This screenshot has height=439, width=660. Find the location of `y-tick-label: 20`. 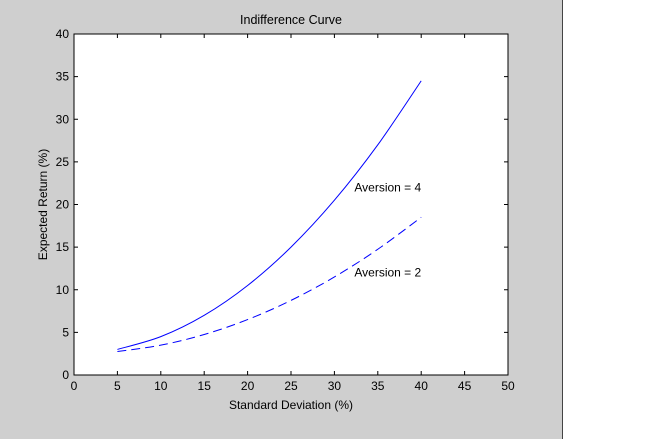

y-tick-label: 20 is located at coordinates (63, 205).